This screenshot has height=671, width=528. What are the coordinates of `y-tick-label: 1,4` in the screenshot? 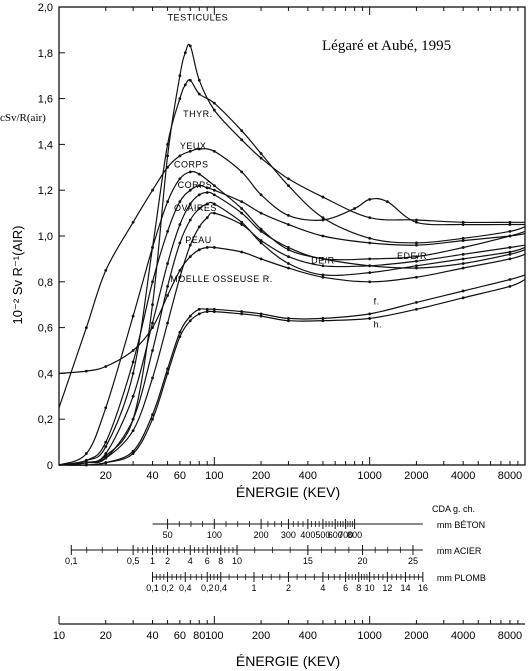 It's located at (45, 145).